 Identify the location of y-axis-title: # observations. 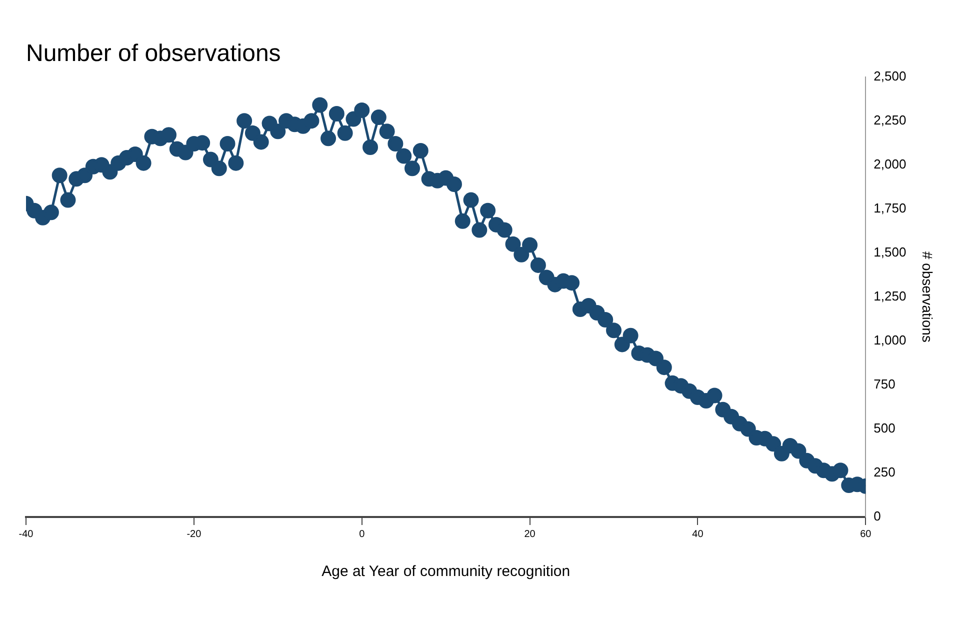
(928, 296).